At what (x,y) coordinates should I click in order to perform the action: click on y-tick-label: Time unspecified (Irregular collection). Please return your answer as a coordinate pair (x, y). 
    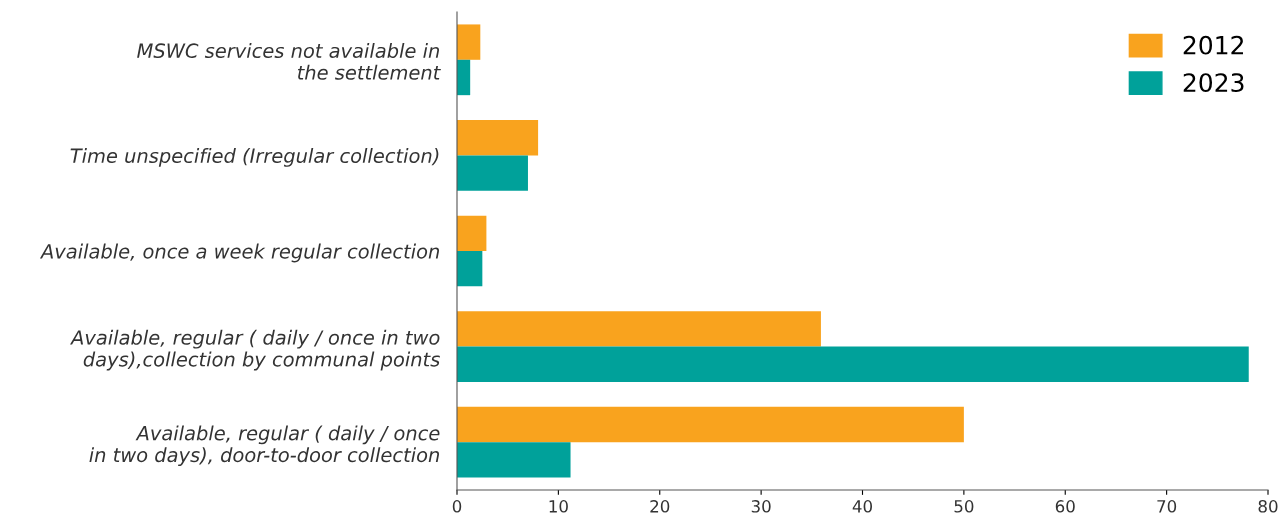
    Looking at the image, I should click on (254, 157).